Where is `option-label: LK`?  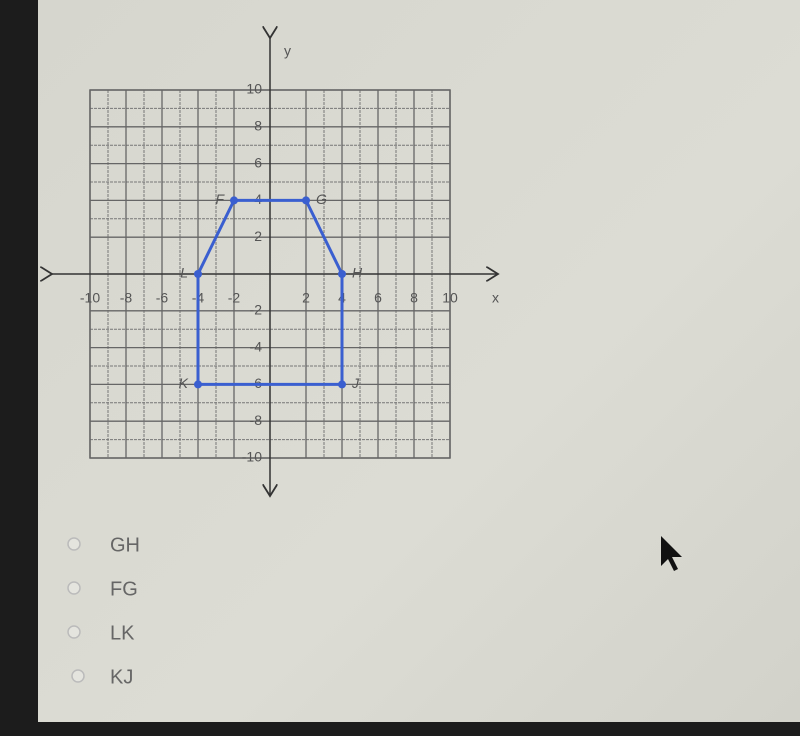 option-label: LK is located at coordinates (122, 633).